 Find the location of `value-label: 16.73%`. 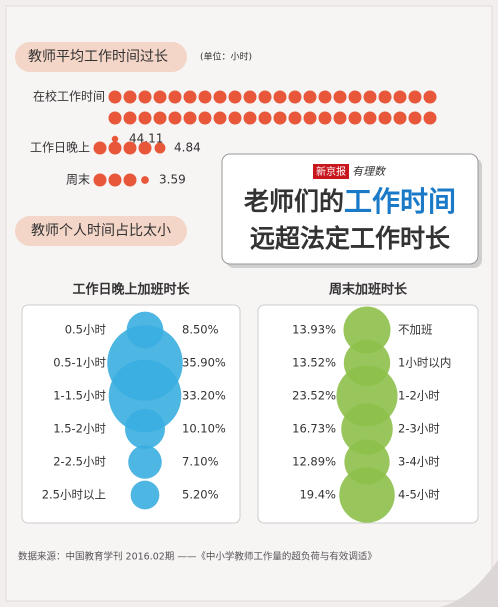

value-label: 16.73% is located at coordinates (314, 429).